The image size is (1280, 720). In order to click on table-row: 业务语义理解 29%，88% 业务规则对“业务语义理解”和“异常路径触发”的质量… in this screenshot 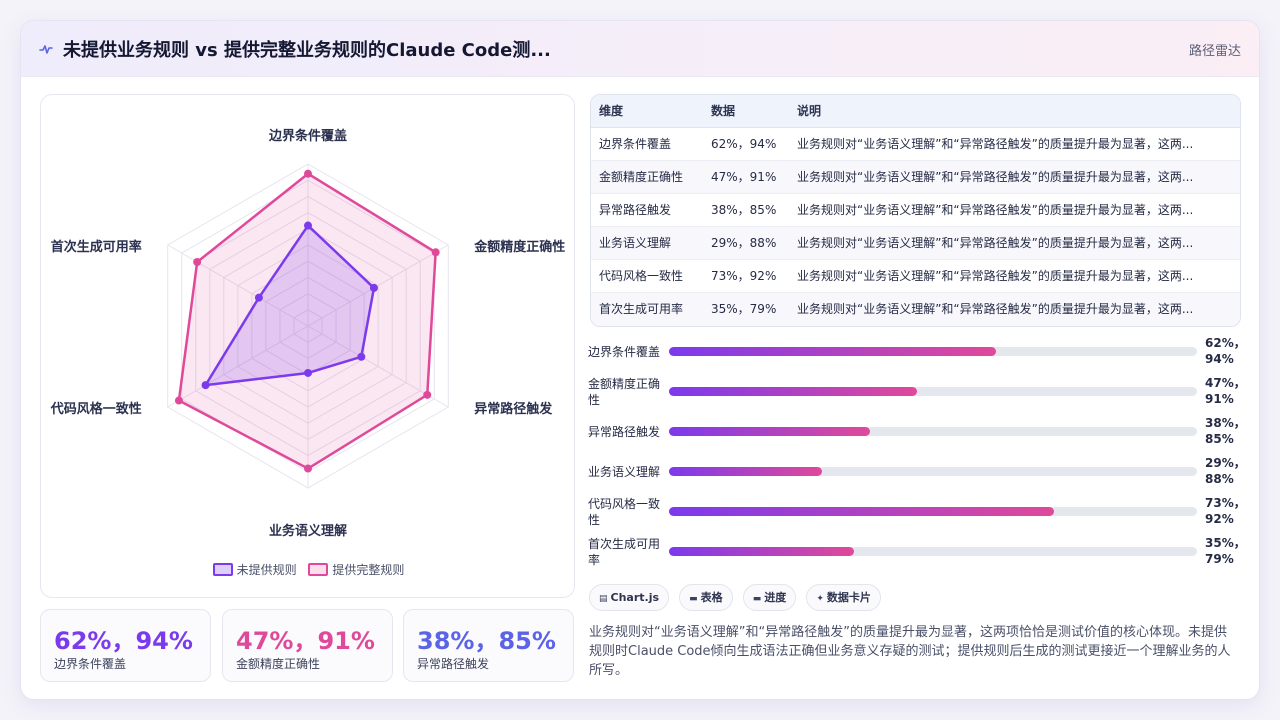, I will do `click(915, 243)`.